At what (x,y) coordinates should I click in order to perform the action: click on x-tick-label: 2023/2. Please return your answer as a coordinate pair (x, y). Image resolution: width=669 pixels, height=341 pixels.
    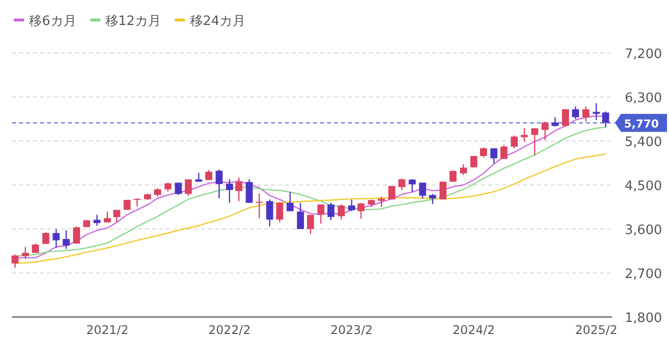
    Looking at the image, I should click on (351, 330).